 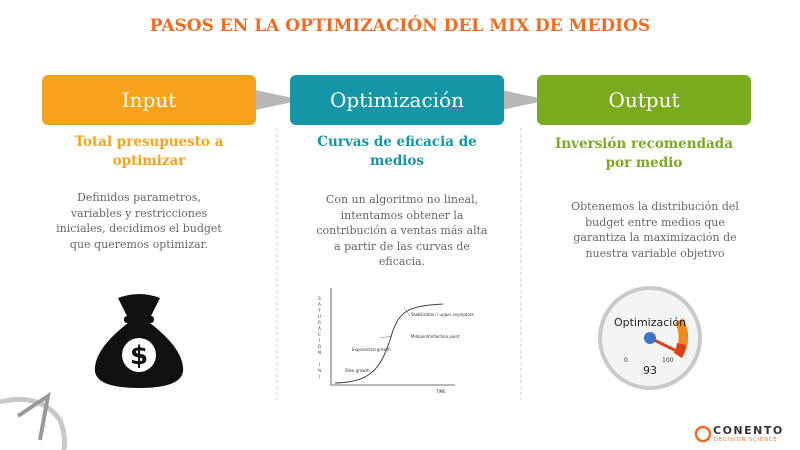 What do you see at coordinates (626, 360) in the screenshot?
I see `gauge-min: 0` at bounding box center [626, 360].